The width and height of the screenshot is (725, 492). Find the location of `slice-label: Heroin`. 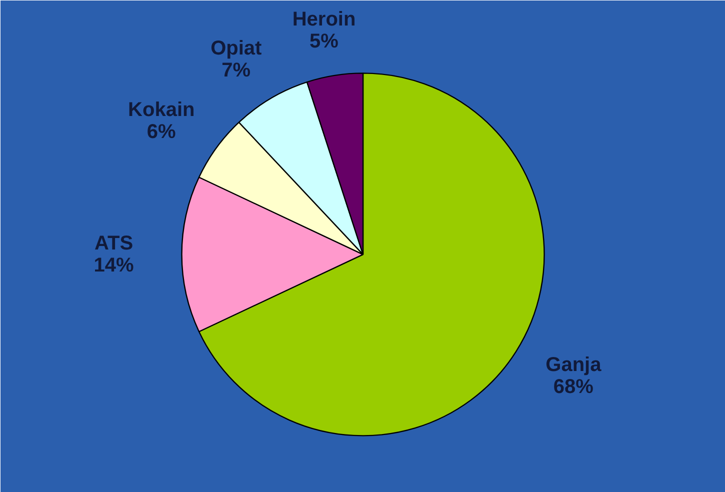

slice-label: Heroin is located at coordinates (324, 19).